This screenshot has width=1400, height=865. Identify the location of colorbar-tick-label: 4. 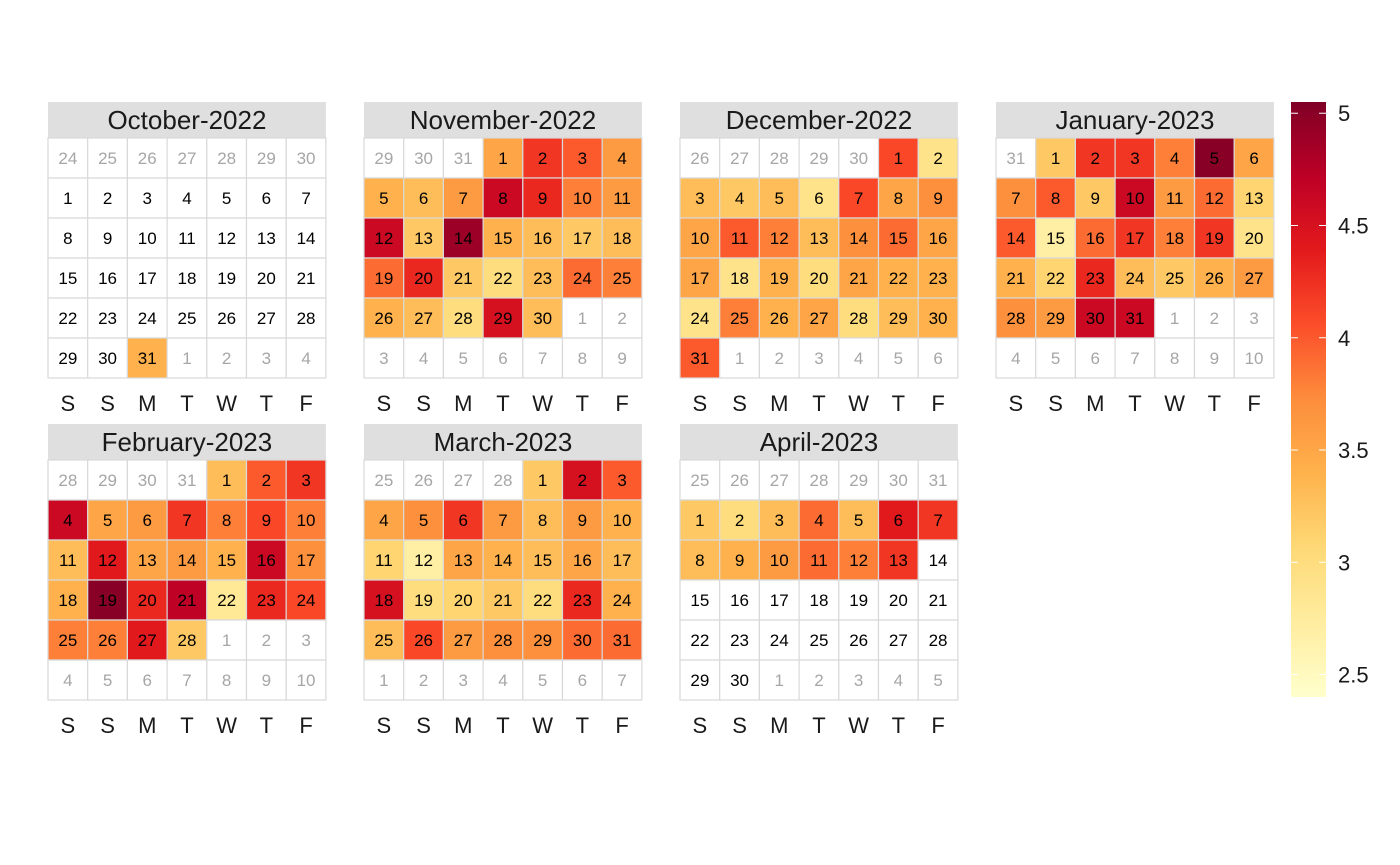
(1344, 338).